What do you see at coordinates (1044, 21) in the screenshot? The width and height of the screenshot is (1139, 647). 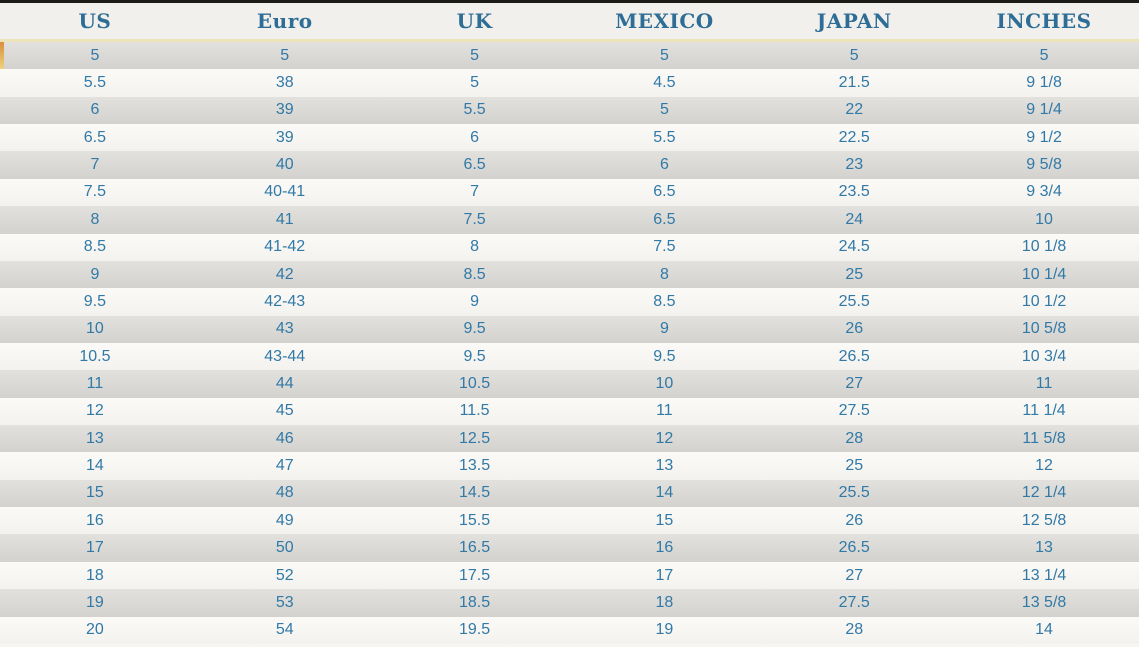 I see `column-header-inches: INCHES` at bounding box center [1044, 21].